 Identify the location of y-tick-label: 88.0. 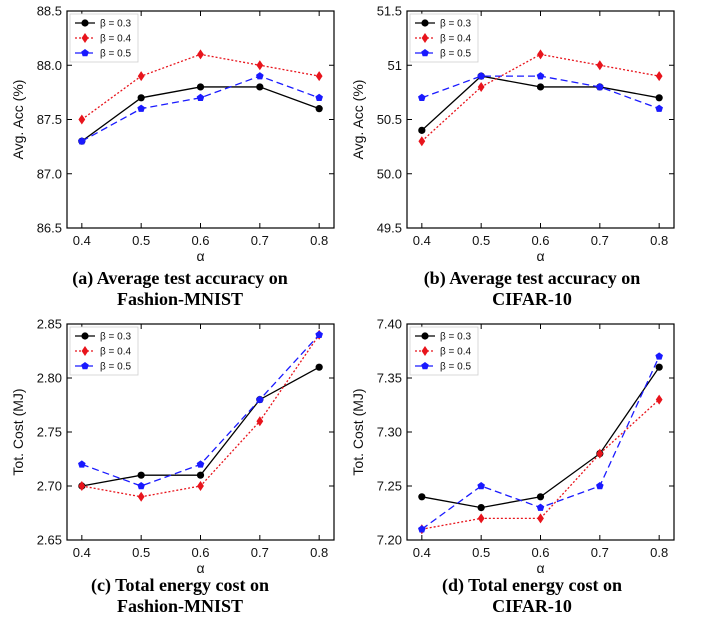
(49, 65).